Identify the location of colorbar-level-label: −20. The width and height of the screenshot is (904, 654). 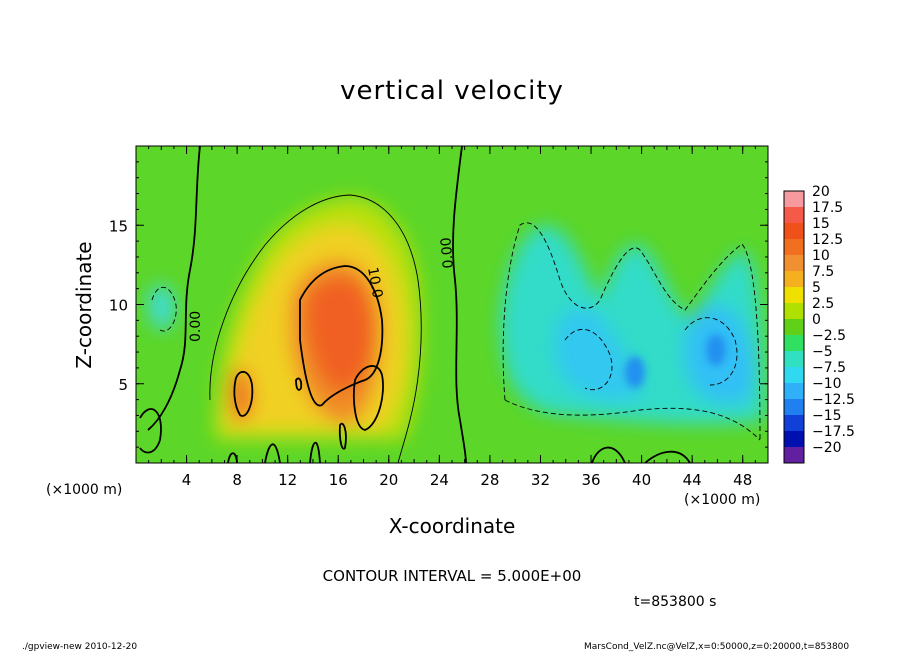
(827, 448).